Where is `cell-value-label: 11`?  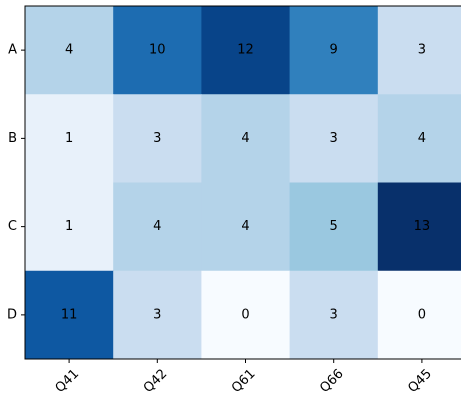
cell-value-label: 11 is located at coordinates (69, 314).